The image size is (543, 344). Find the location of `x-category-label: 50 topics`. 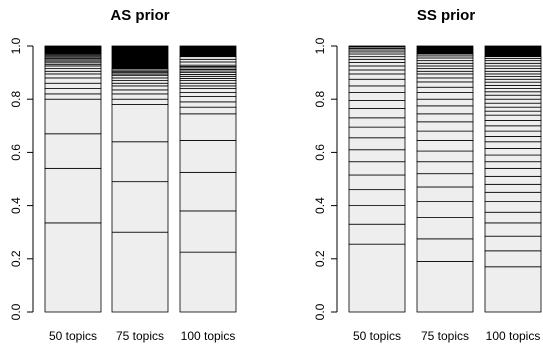

x-category-label: 50 topics is located at coordinates (377, 336).